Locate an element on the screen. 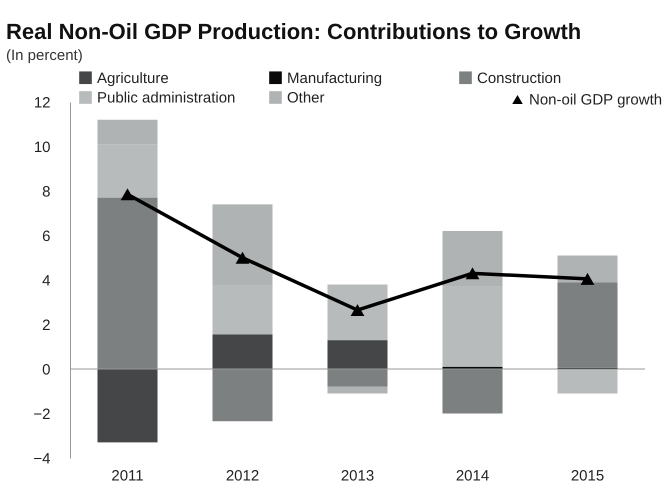  x-tick-label: 2015 is located at coordinates (587, 476).